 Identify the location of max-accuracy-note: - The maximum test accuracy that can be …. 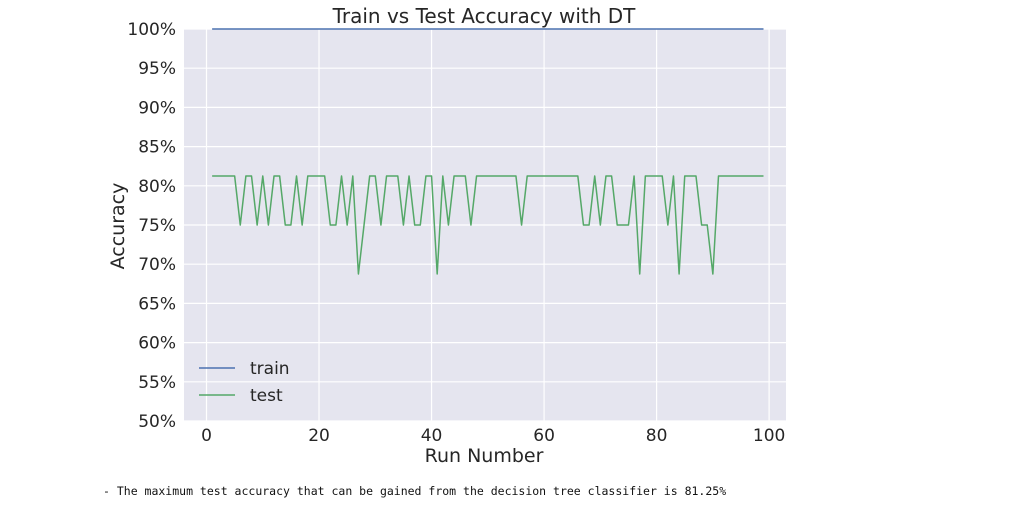
(415, 491).